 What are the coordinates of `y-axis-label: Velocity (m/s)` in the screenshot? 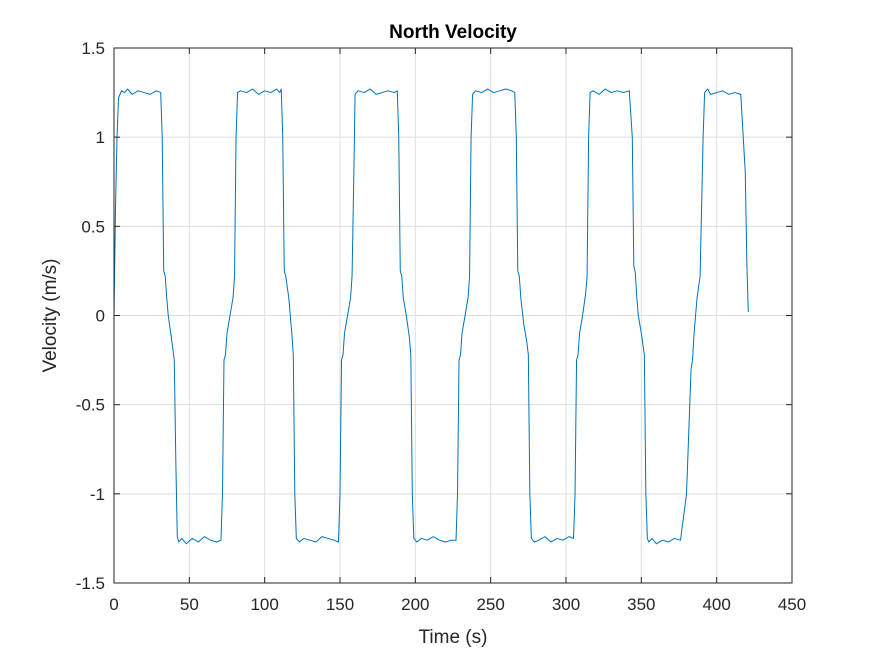 It's located at (50, 315).